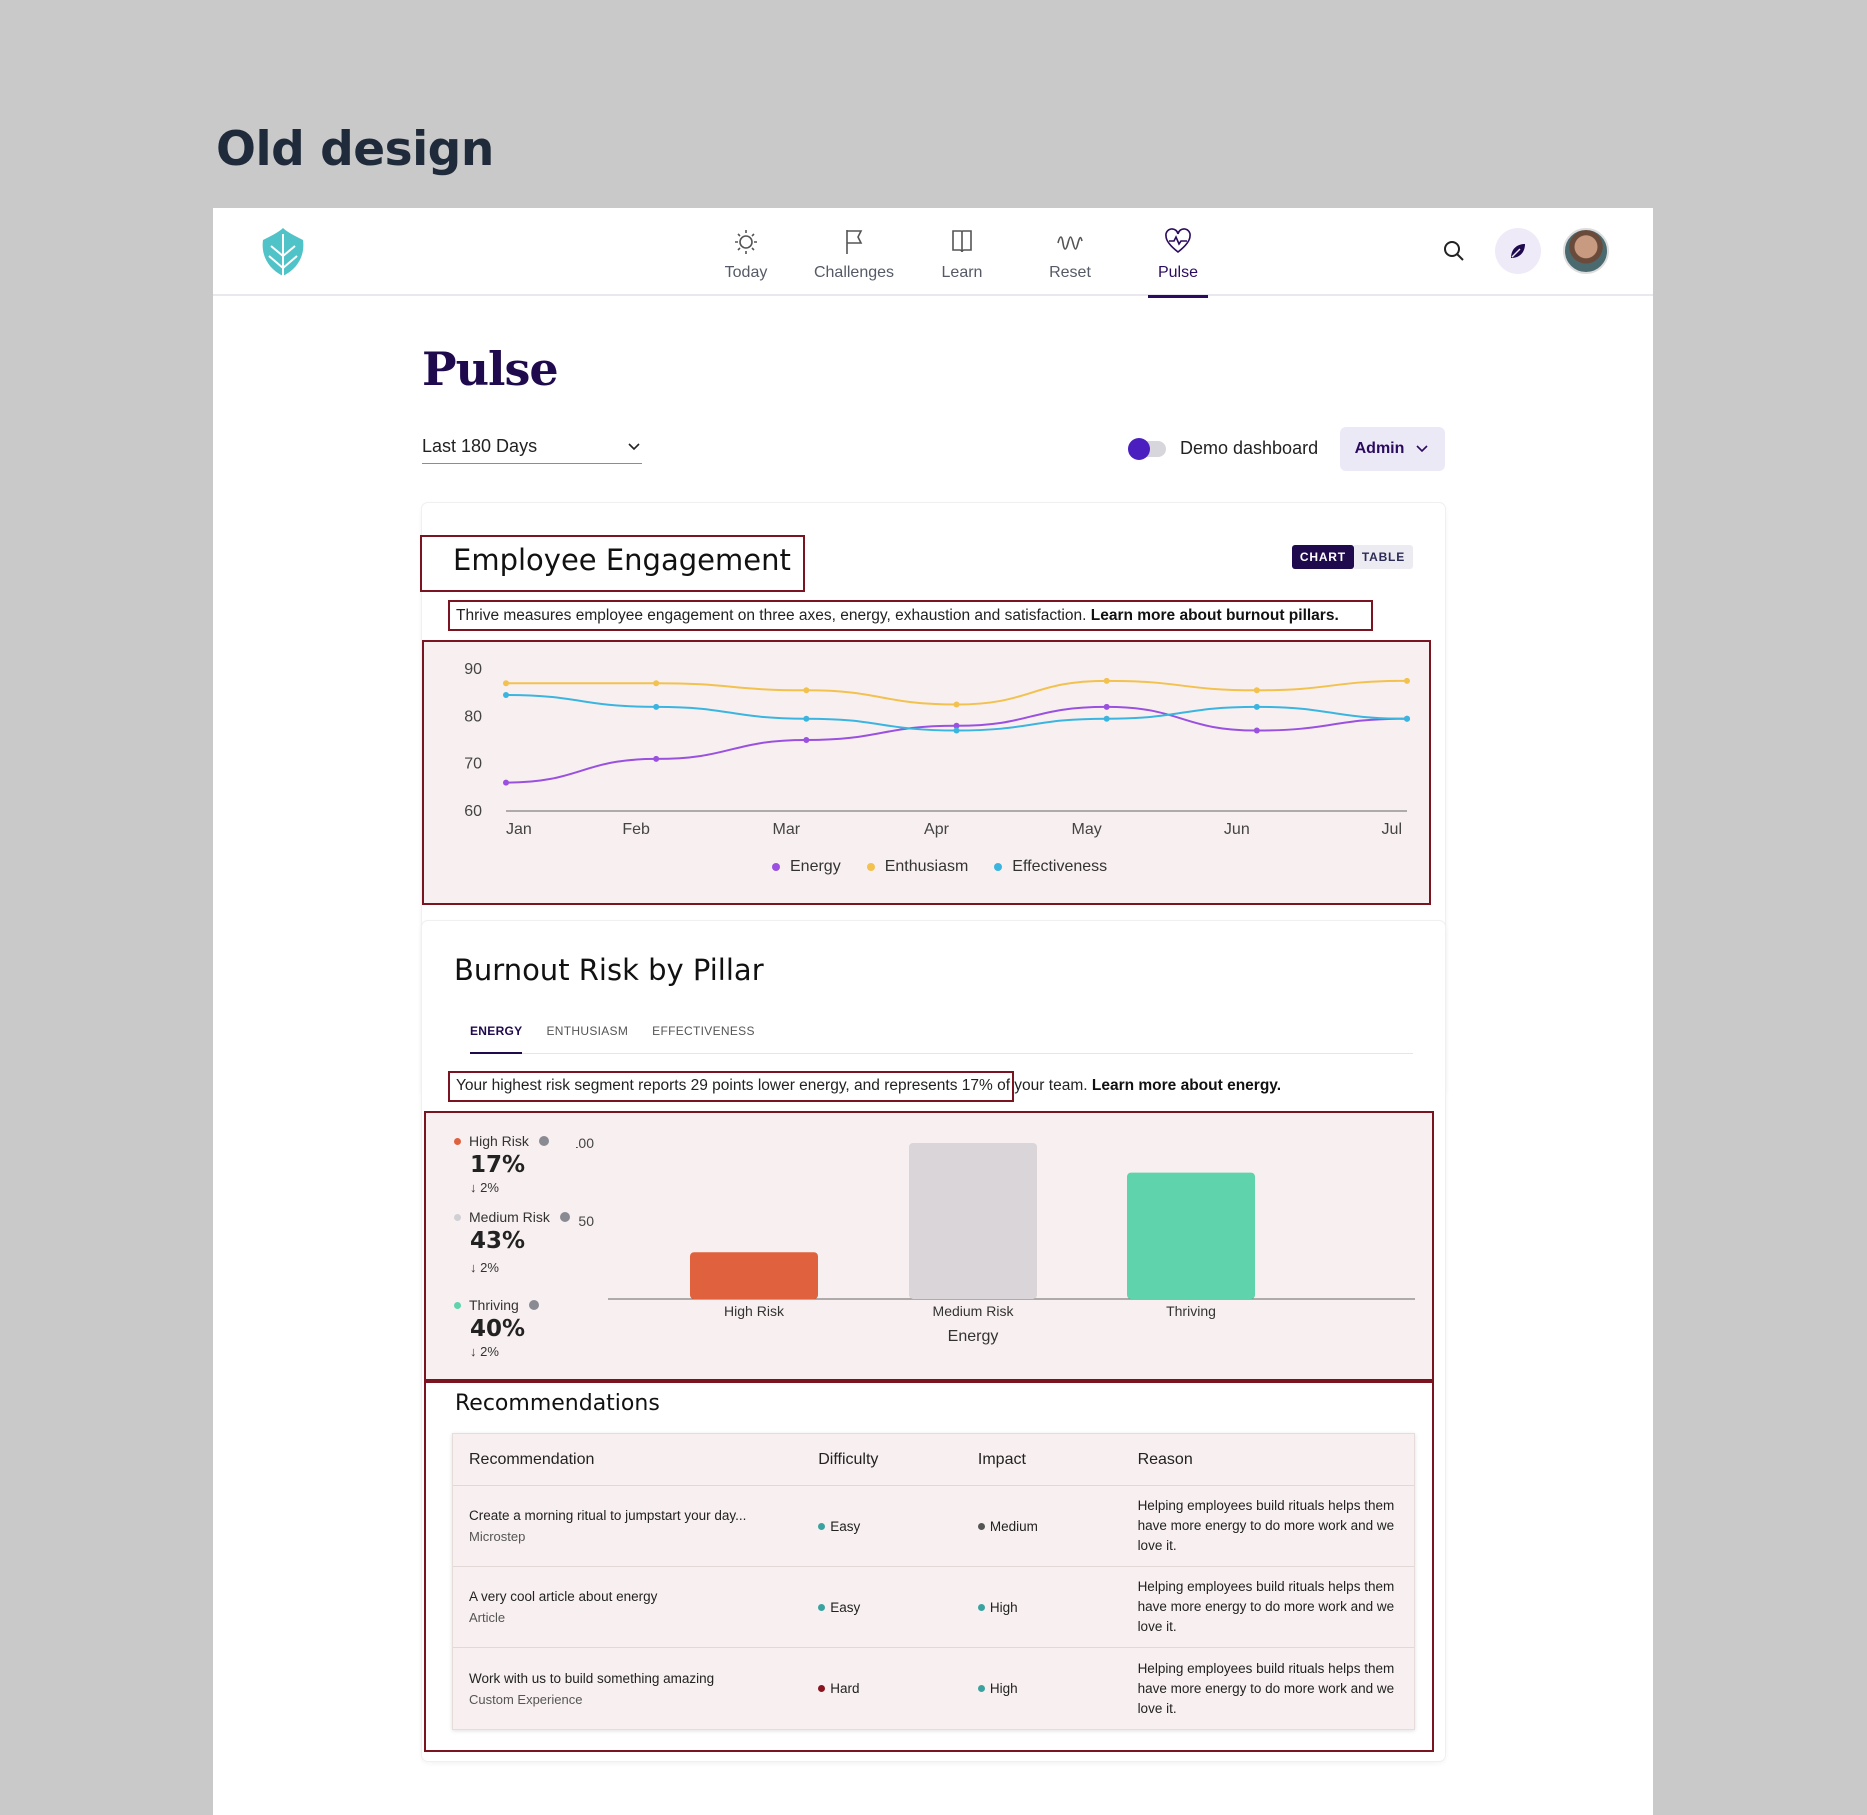 The height and width of the screenshot is (1815, 1867). I want to click on nav-learn: Learn, so click(962, 259).